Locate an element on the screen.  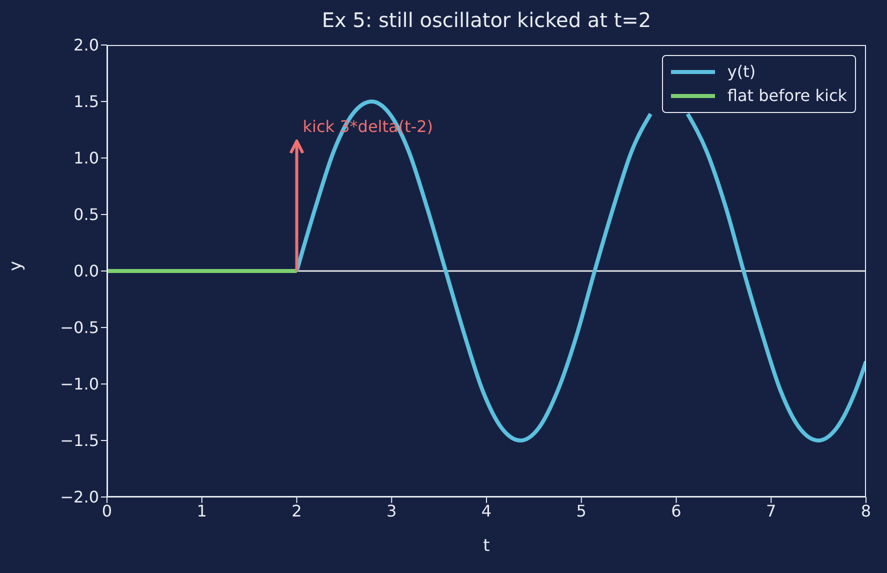
x-tick-label: 4 is located at coordinates (486, 510).